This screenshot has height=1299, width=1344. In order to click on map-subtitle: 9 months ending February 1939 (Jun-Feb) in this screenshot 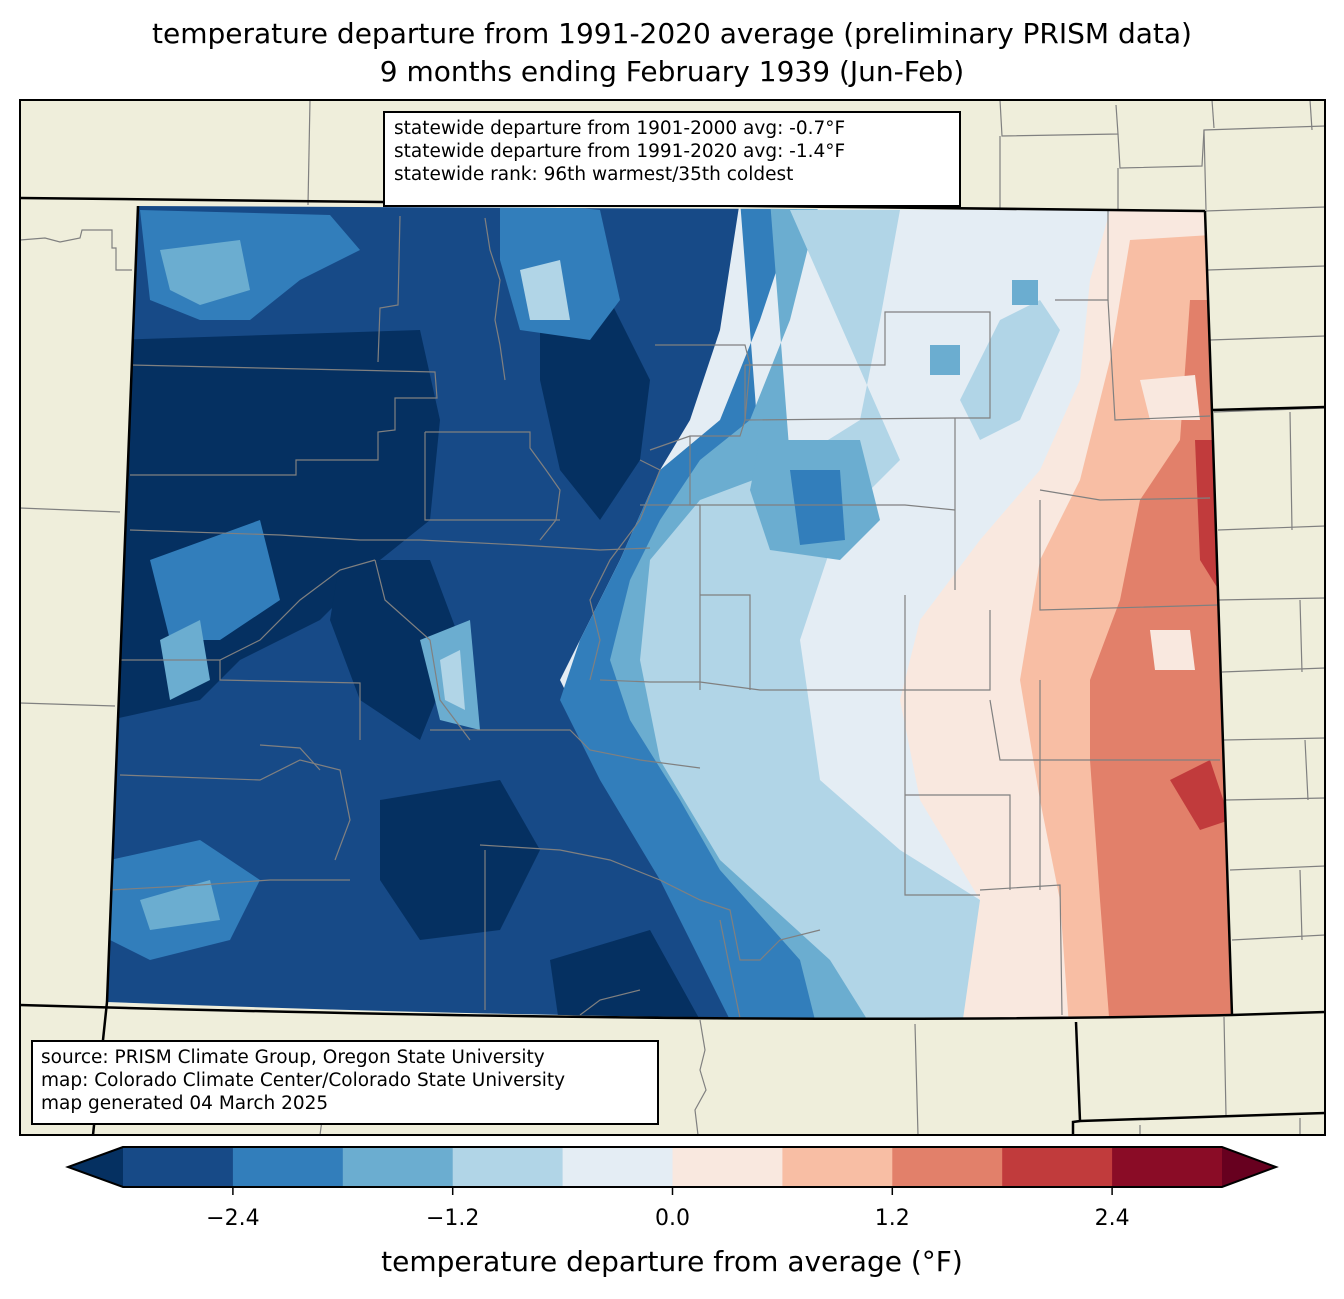, I will do `click(672, 71)`.